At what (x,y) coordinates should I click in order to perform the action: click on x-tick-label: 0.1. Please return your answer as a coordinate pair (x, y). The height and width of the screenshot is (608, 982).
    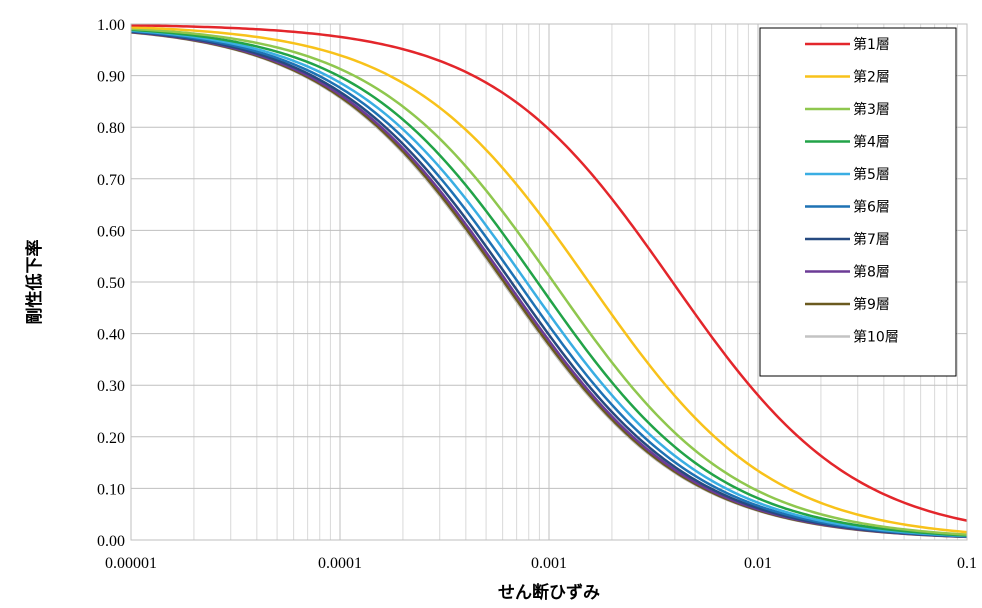
    Looking at the image, I should click on (967, 563).